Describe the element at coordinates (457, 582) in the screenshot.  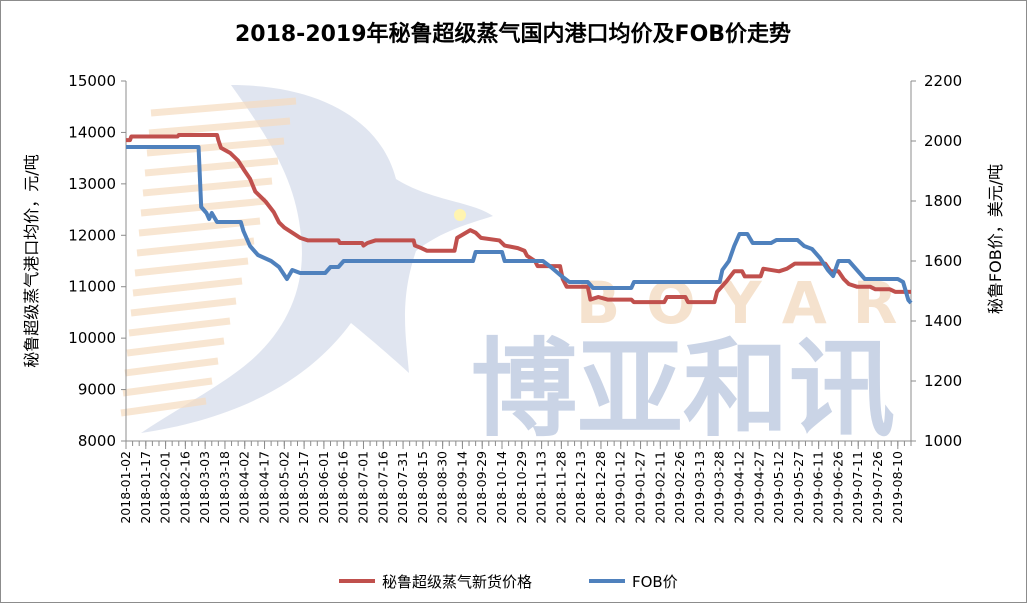
I see `legend-label-domestic: 秘鲁超级蒸气新货价格` at that location.